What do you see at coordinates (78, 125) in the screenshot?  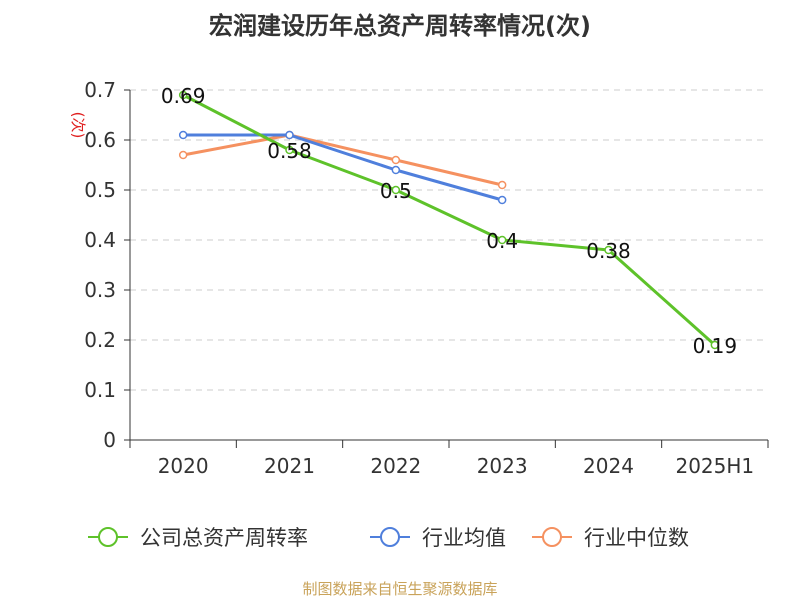 I see `y-axis-label: (次)` at bounding box center [78, 125].